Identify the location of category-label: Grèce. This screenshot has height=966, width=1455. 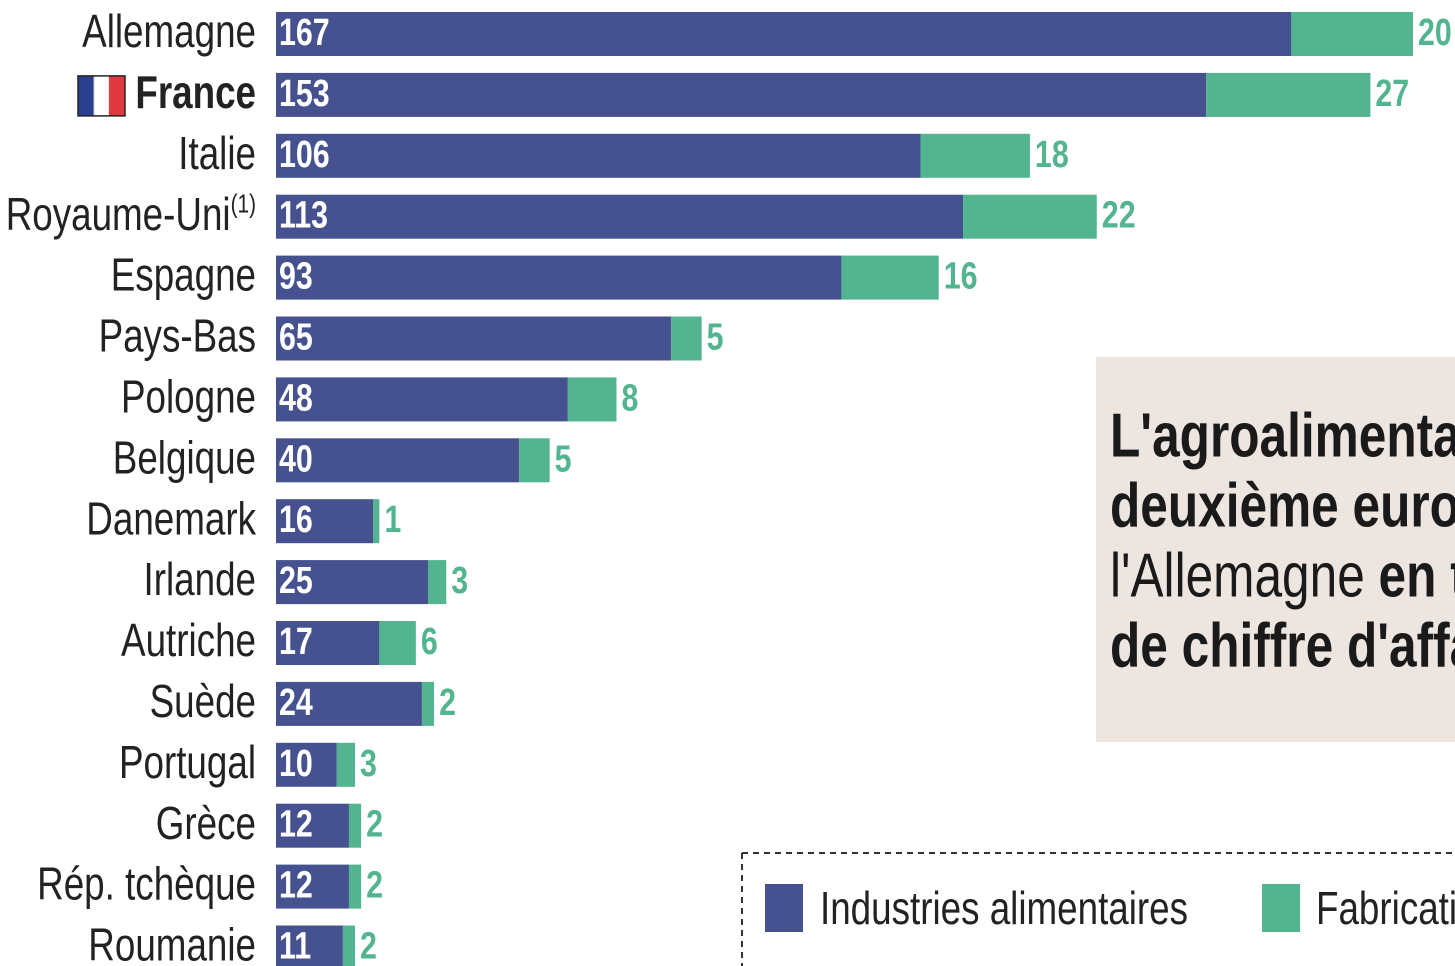
(206, 823).